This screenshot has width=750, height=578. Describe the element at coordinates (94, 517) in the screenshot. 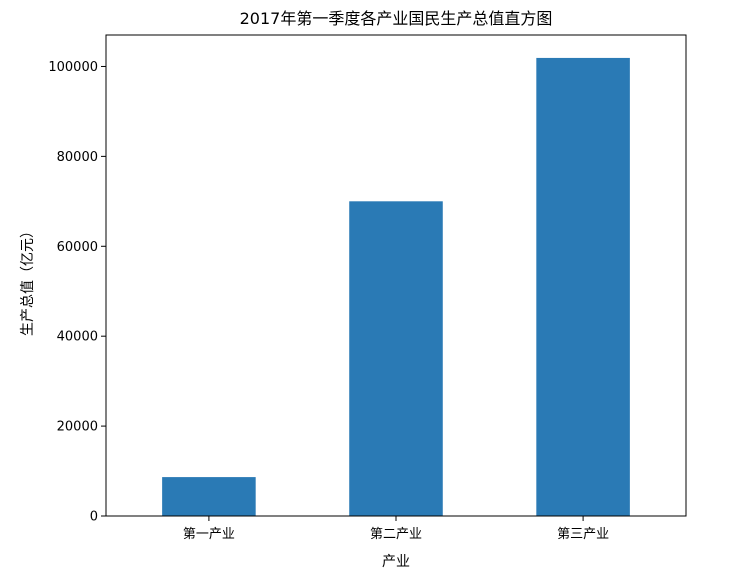

I see `y-tick-label: 0` at that location.